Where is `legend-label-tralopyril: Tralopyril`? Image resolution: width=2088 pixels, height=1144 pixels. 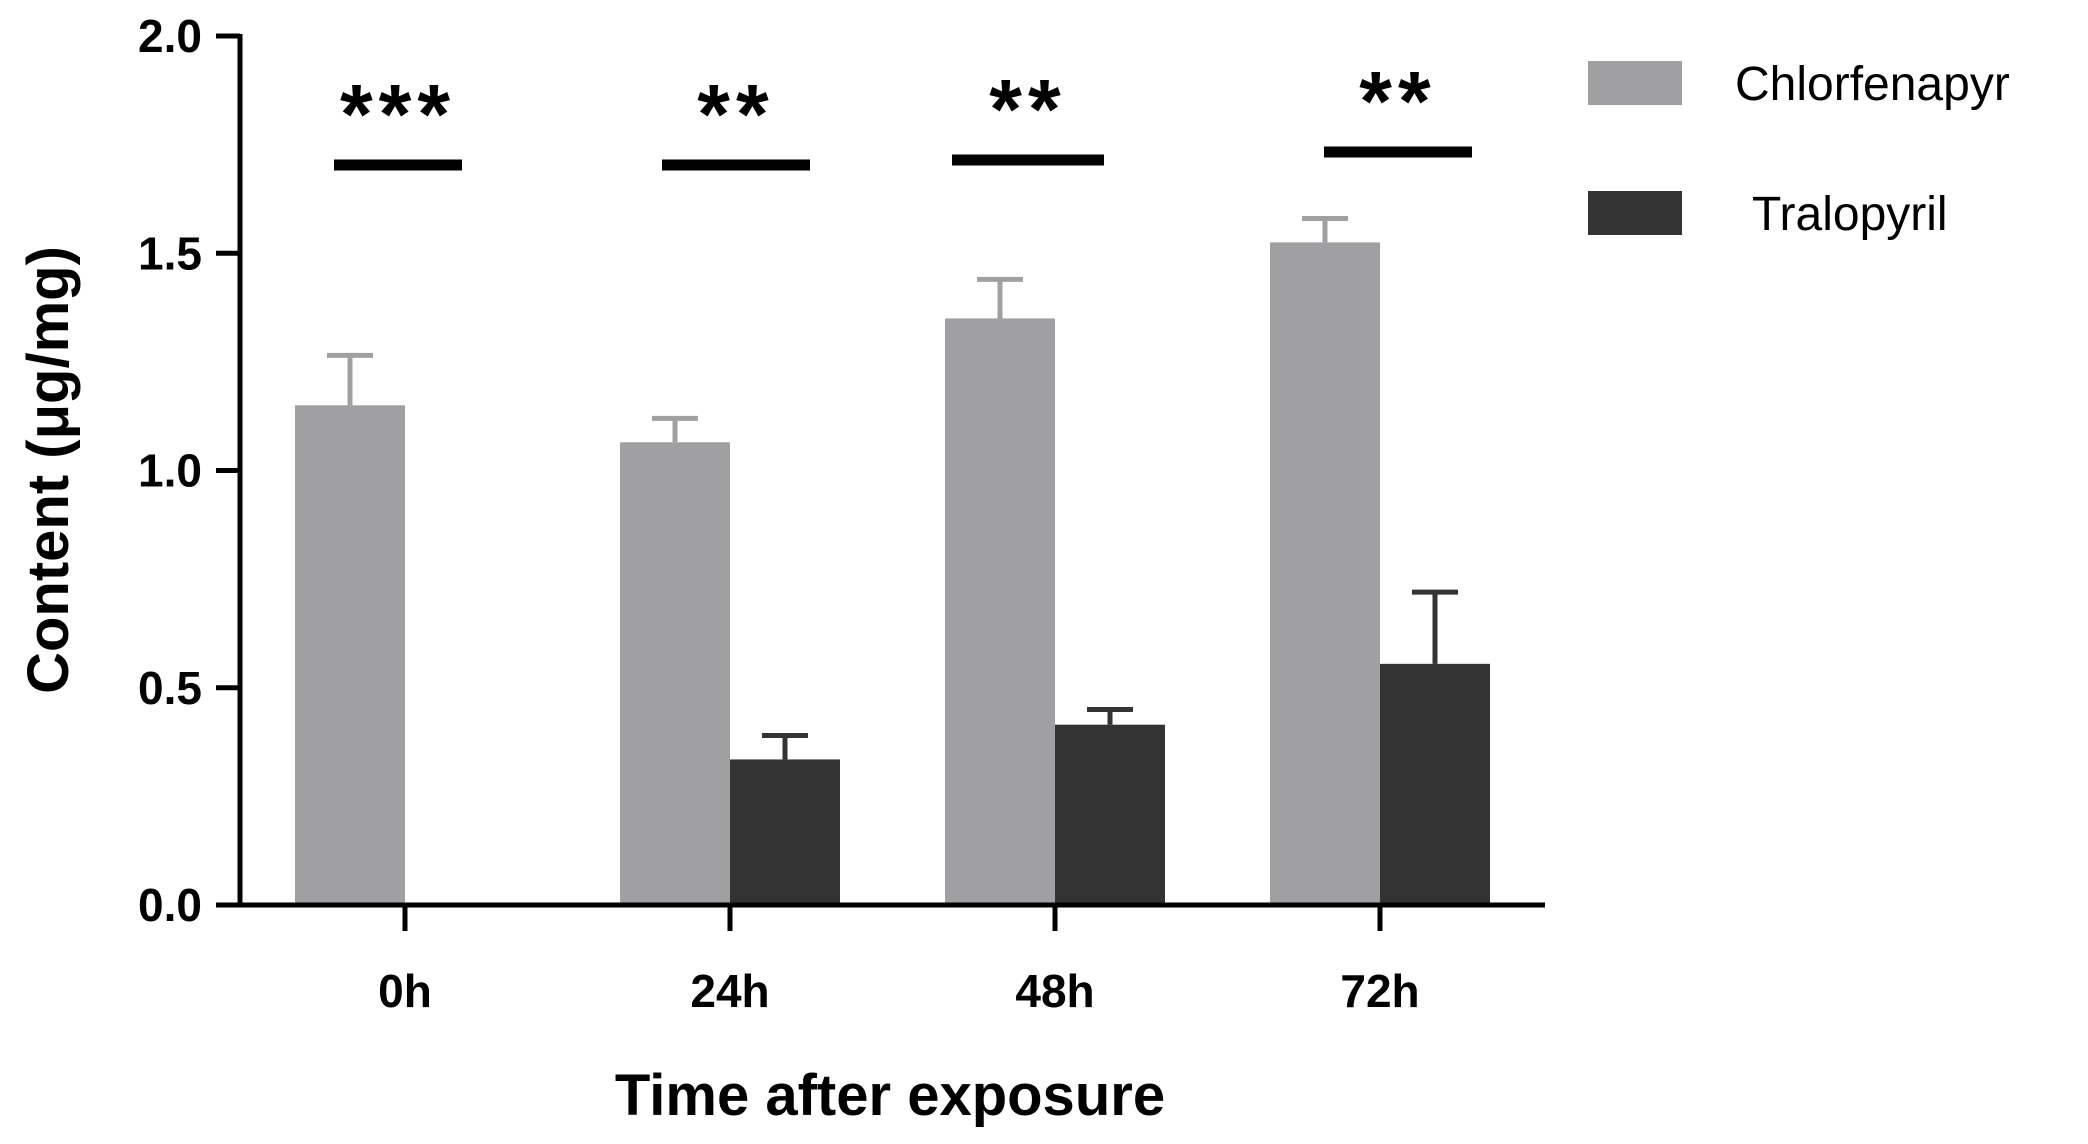 legend-label-tralopyril: Tralopyril is located at coordinates (1850, 214).